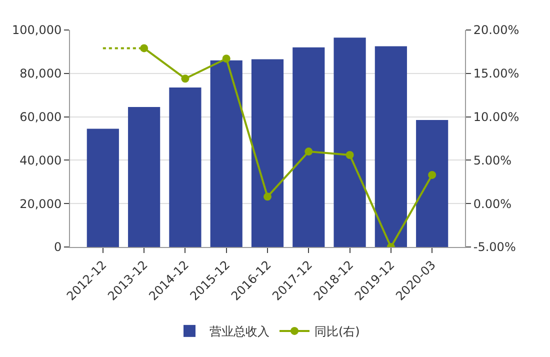 This screenshot has width=550, height=357. What do you see at coordinates (492, 160) in the screenshot?
I see `y2-tick-label: 5.00%` at bounding box center [492, 160].